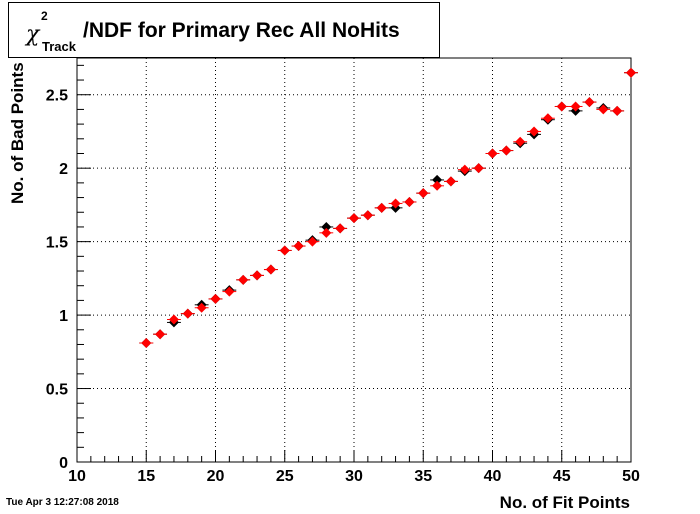 The height and width of the screenshot is (514, 700). I want to click on timestamp: Tue Apr 3 12:27:08 2018, so click(62, 502).